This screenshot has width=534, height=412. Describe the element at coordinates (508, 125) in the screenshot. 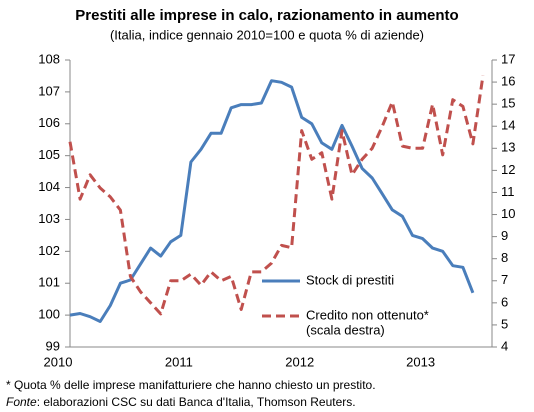

I see `y2-tick-label: 14` at that location.